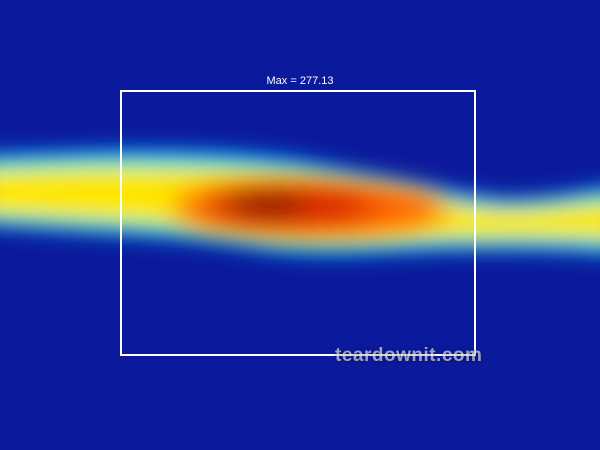  What do you see at coordinates (409, 355) in the screenshot?
I see `watermark: teardownit.com` at bounding box center [409, 355].